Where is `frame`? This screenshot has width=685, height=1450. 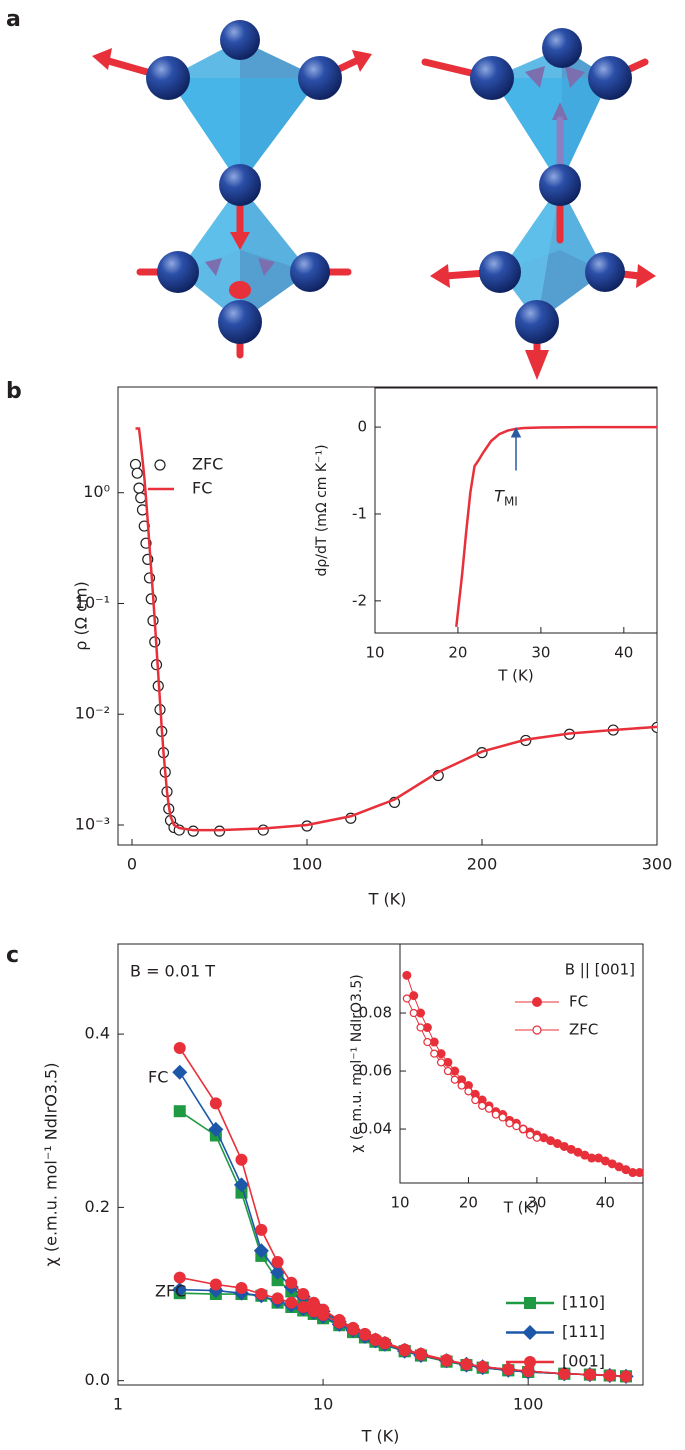
frame is located at coordinates (521, 1063).